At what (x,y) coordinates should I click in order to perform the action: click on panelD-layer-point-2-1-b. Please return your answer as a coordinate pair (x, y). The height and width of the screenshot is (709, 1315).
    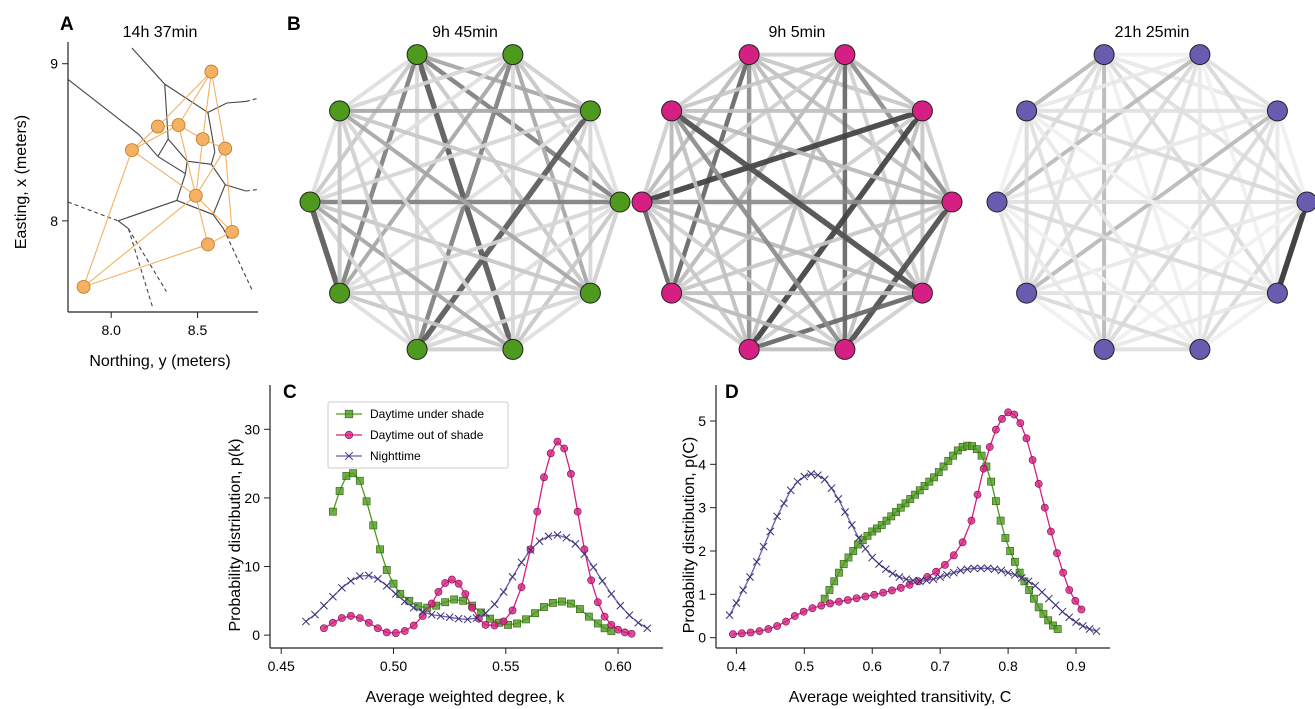
    Looking at the image, I should click on (736, 603).